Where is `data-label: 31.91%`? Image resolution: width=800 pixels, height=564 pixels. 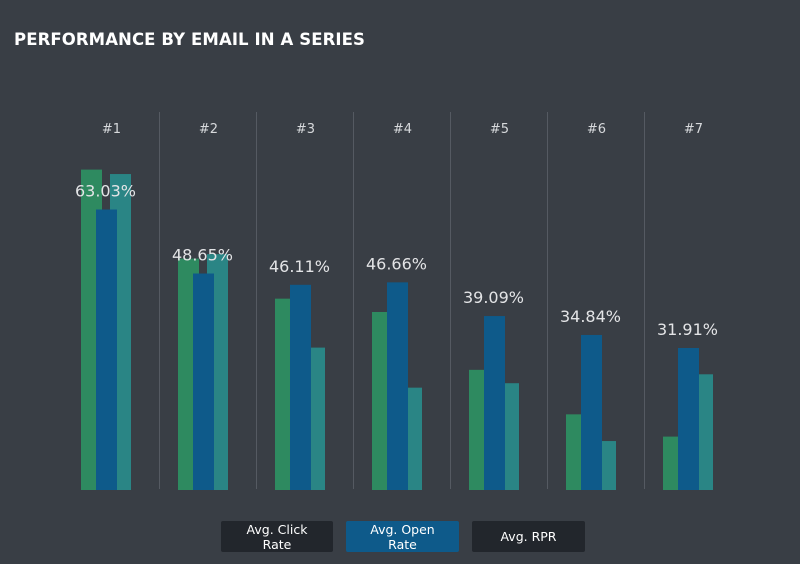 data-label: 31.91% is located at coordinates (687, 329).